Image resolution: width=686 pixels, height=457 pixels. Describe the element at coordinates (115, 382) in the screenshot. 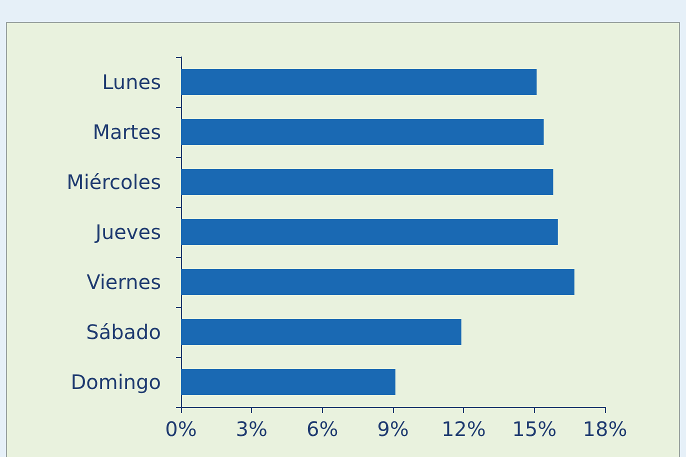

I see `y-tick-label: Domingo` at that location.